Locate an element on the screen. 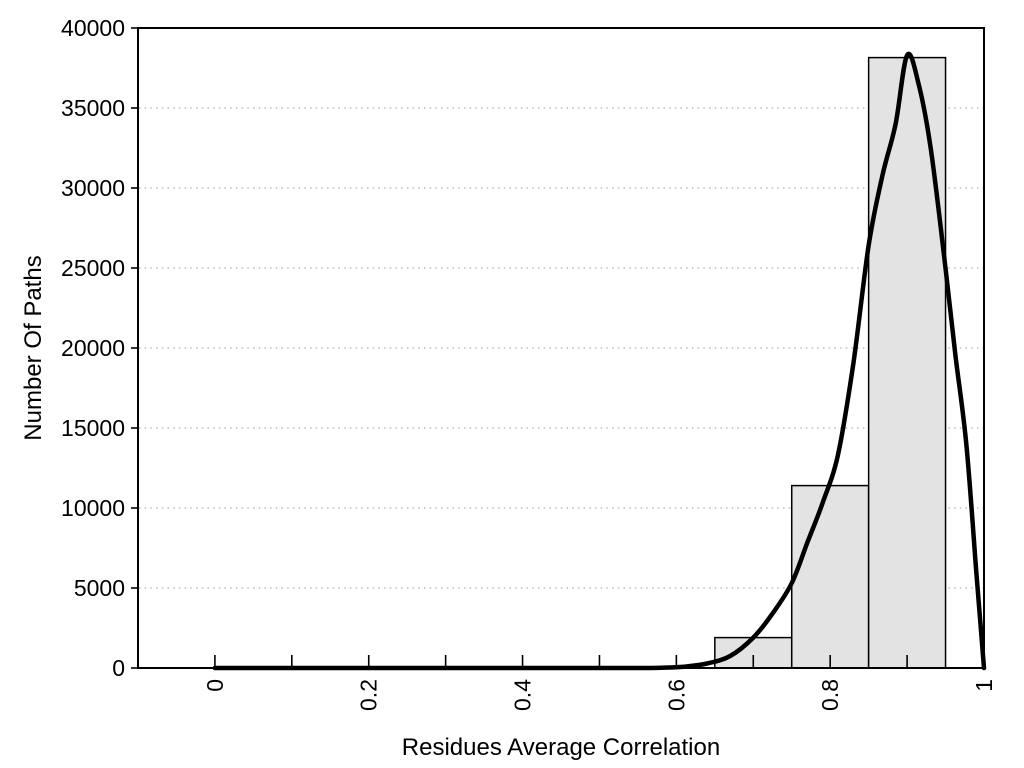 This screenshot has height=768, width=1024. x-tick-label: 0 is located at coordinates (215, 685).